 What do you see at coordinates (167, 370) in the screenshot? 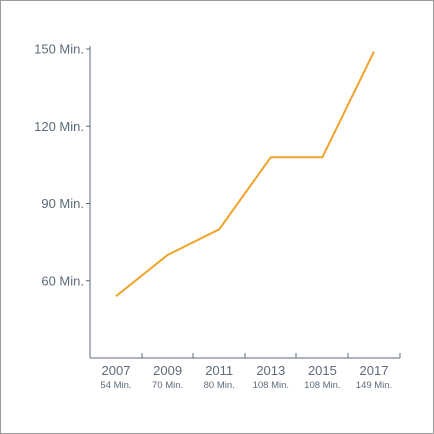
I see `x-tick-label: 2009` at bounding box center [167, 370].